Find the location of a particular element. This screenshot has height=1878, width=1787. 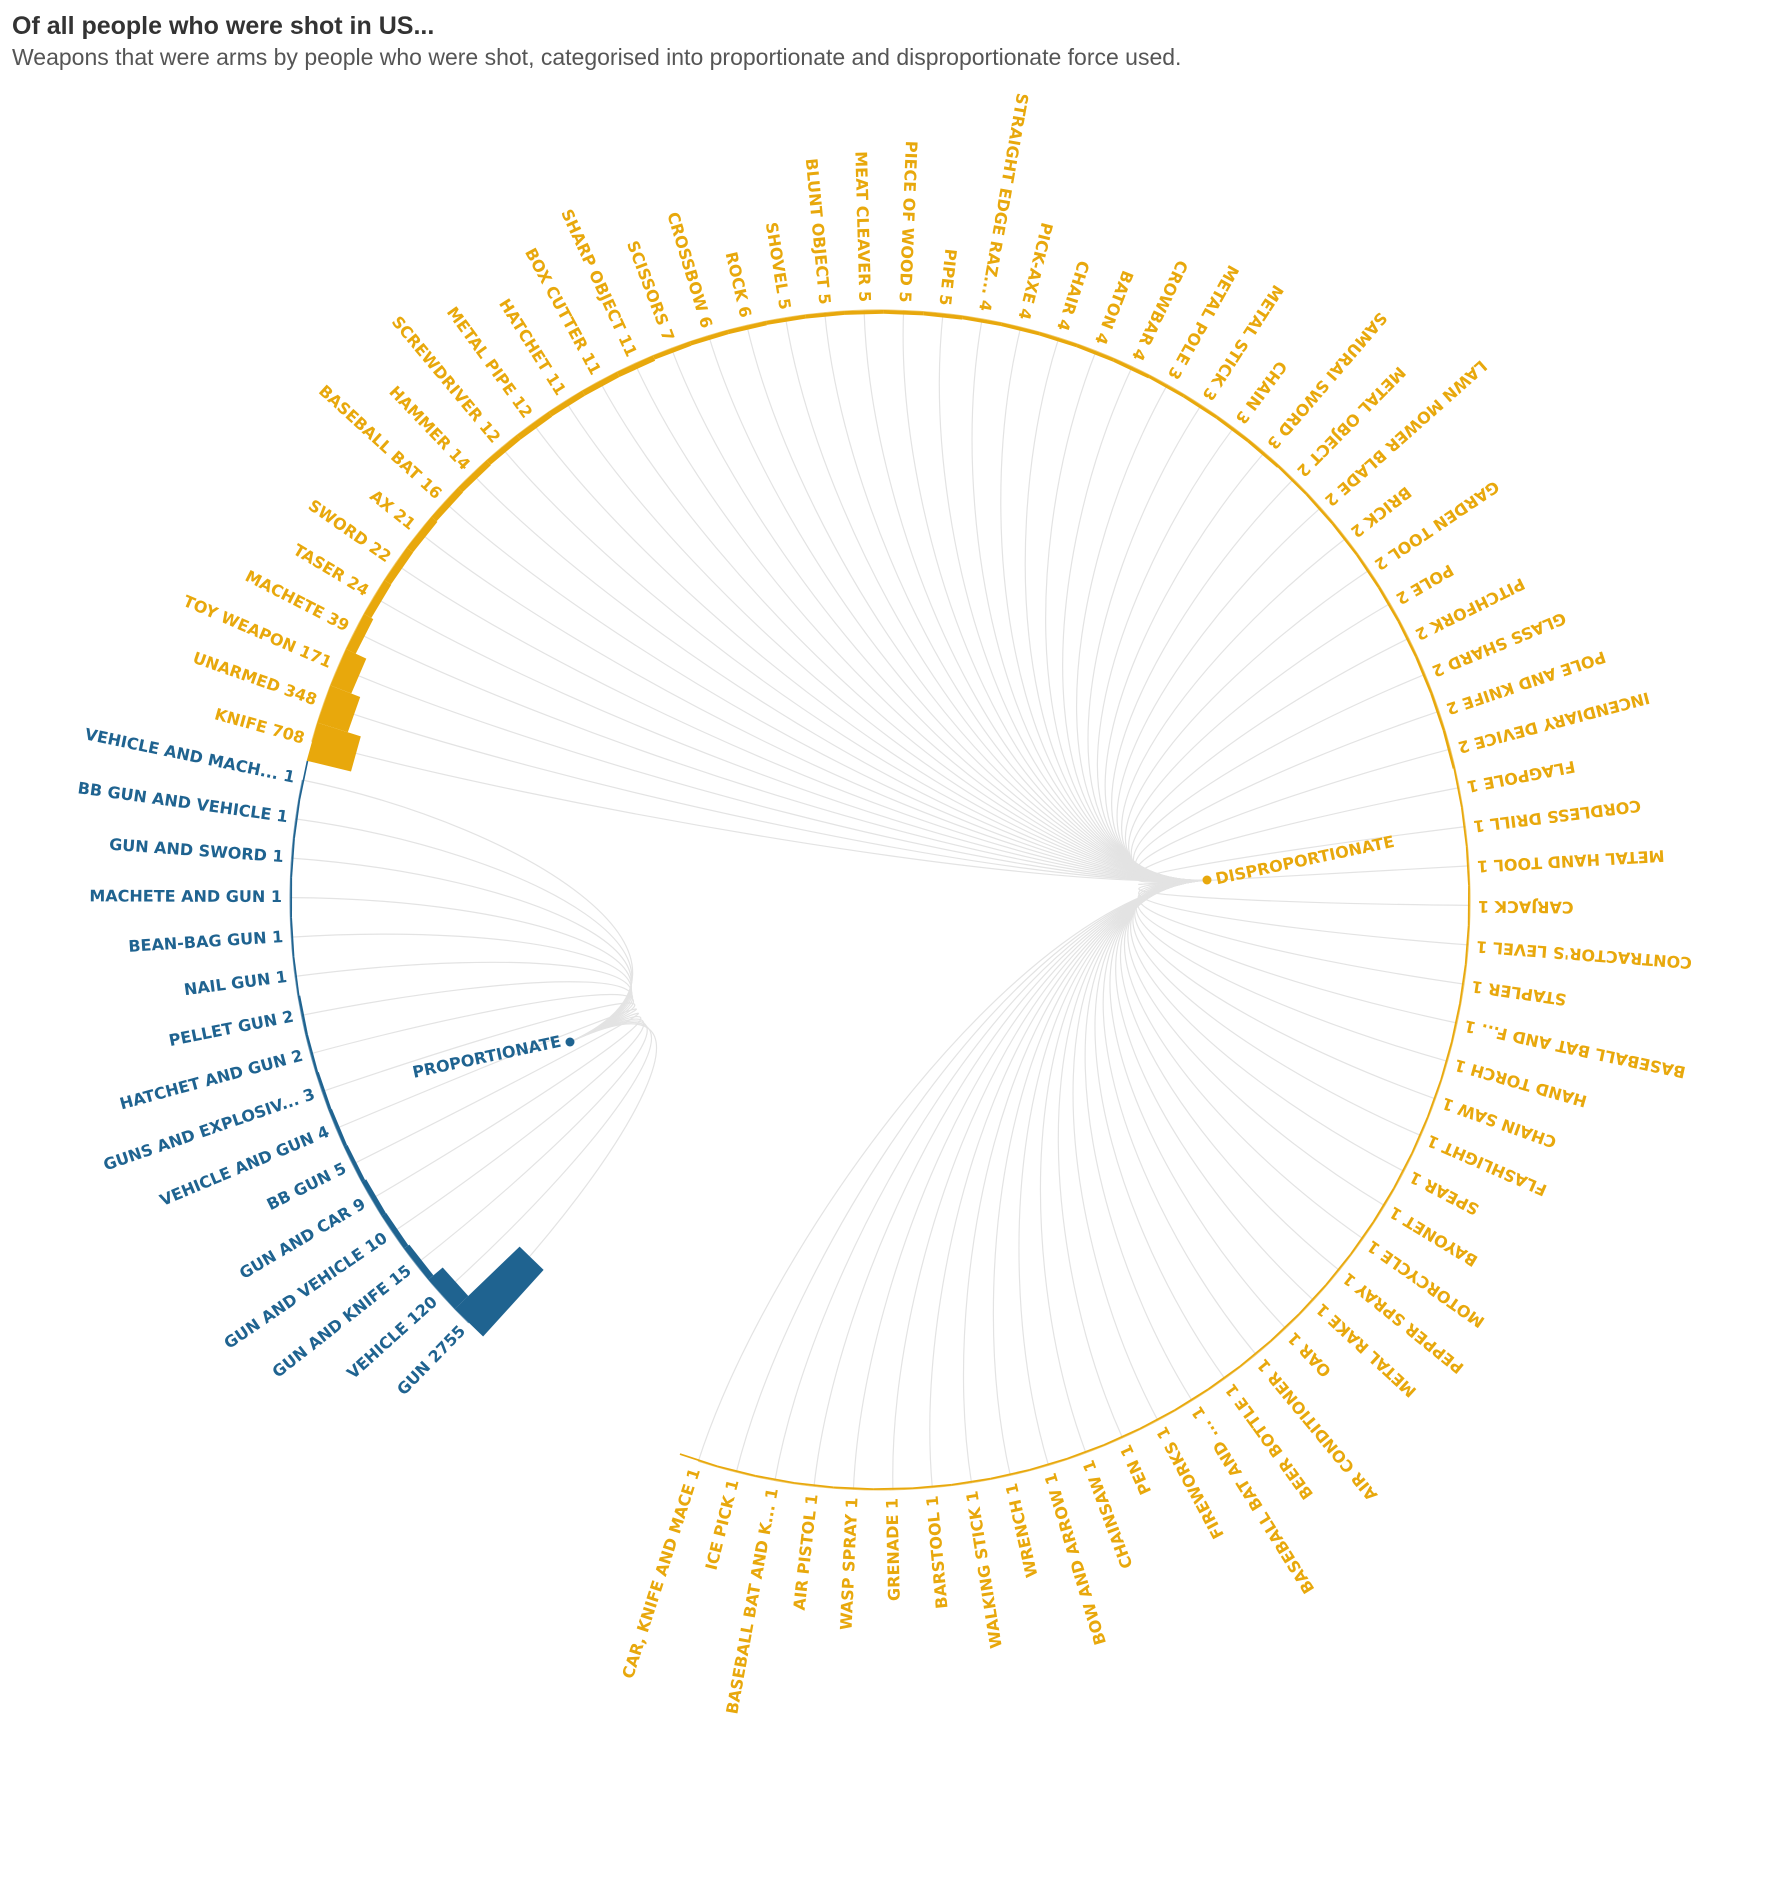

leaf-label: BARSTOOL 1 is located at coordinates (937, 1552).